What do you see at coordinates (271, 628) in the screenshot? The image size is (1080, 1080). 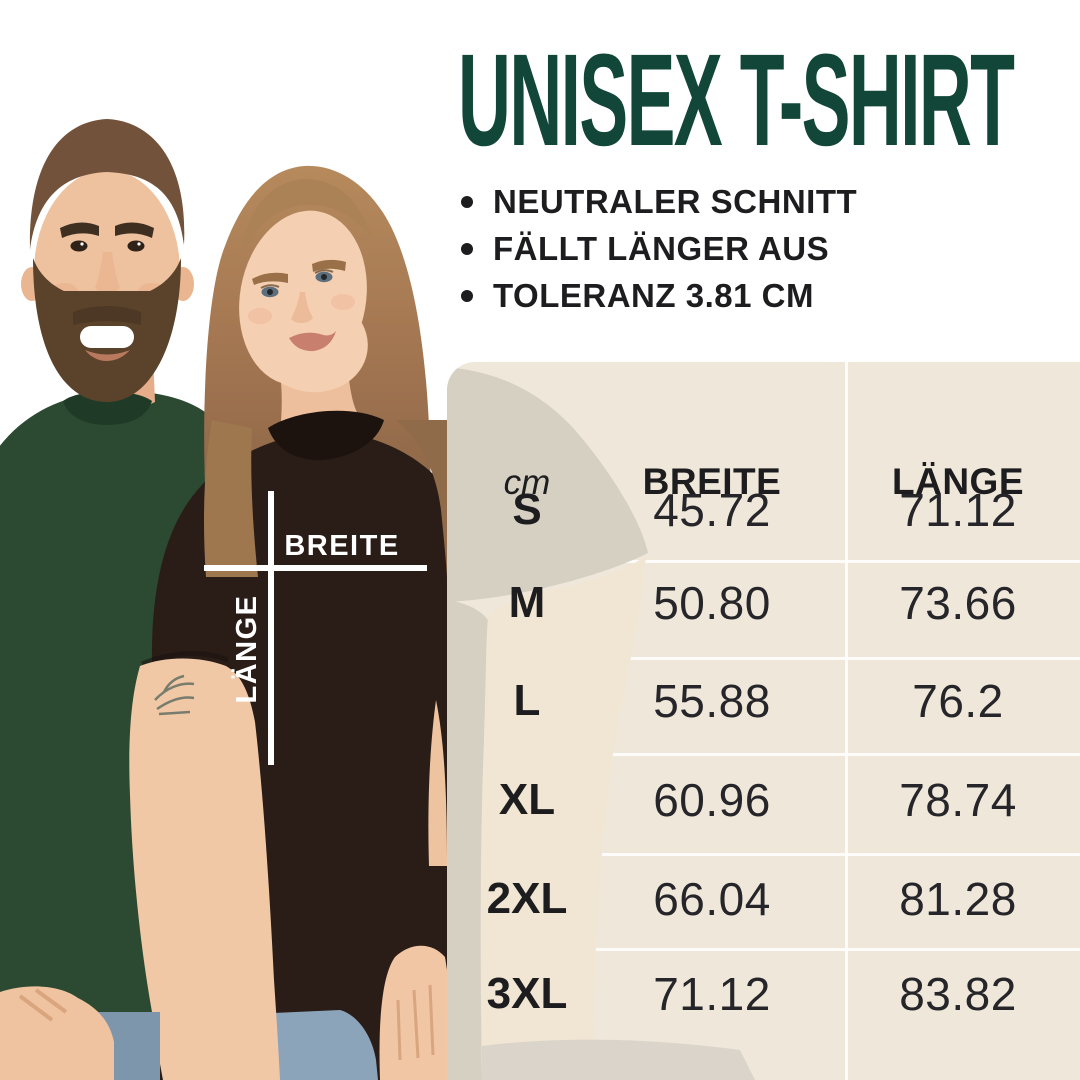 I see `length-measure-line` at bounding box center [271, 628].